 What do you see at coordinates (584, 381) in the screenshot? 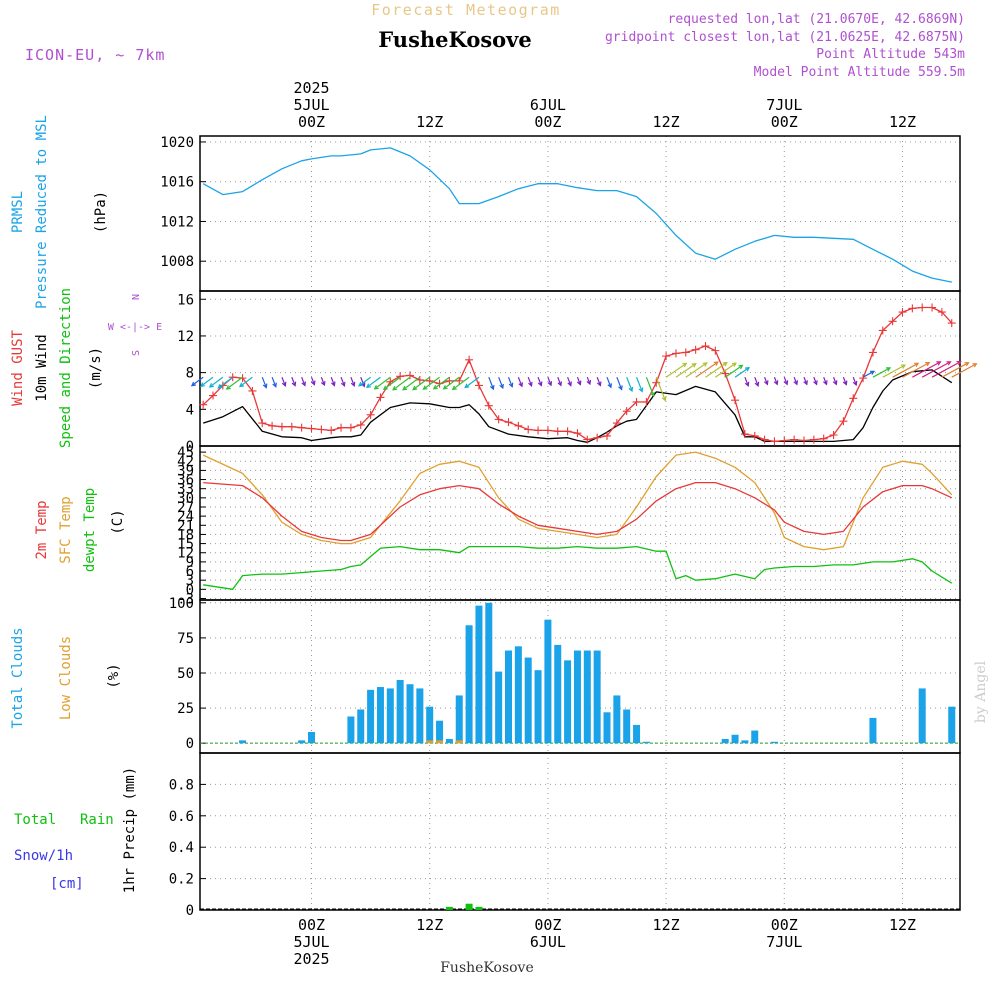
I see `wind-direction-arrows` at bounding box center [584, 381].